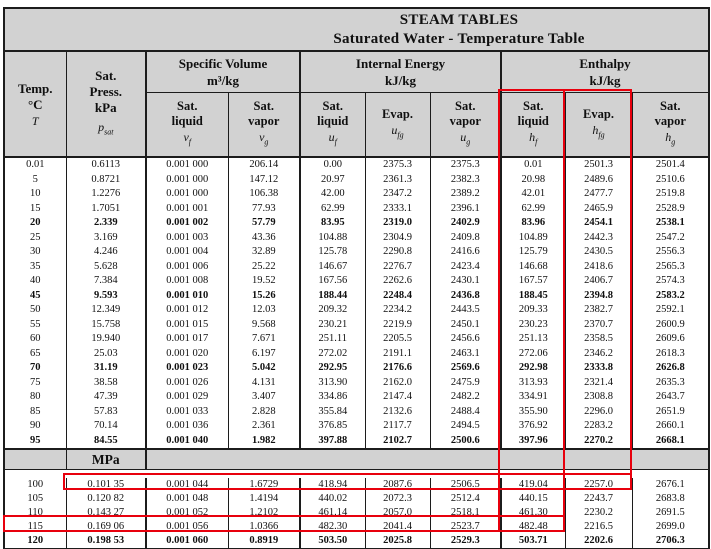 The image size is (711, 549). I want to click on table-cell: 20.97, so click(332, 179).